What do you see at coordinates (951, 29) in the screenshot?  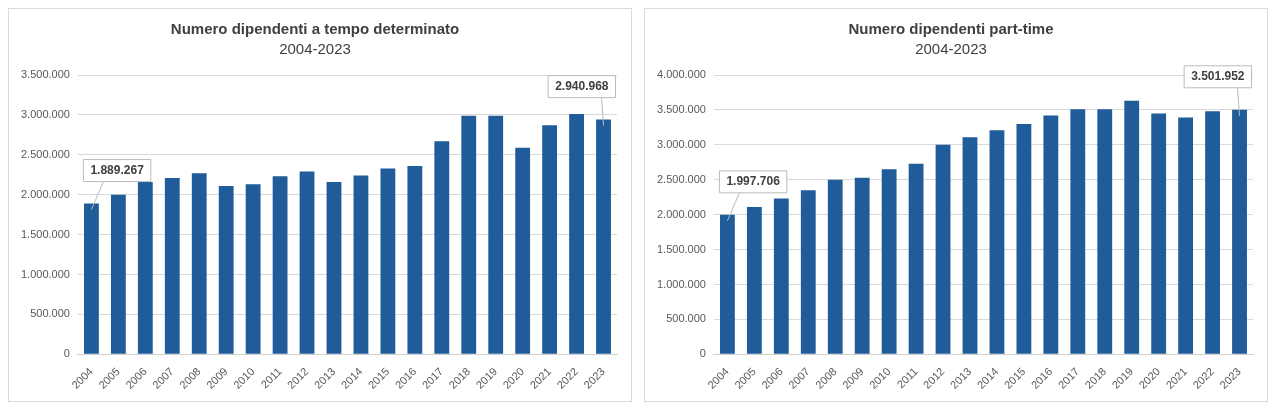 I see `chart-title: Numero dipendenti part-time` at bounding box center [951, 29].